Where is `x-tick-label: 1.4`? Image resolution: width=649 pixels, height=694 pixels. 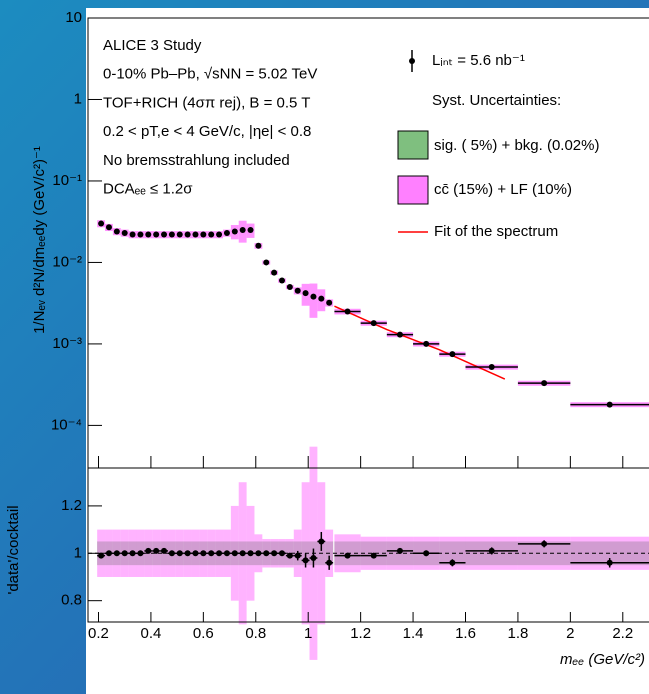
x-tick-label: 1.4 is located at coordinates (413, 633).